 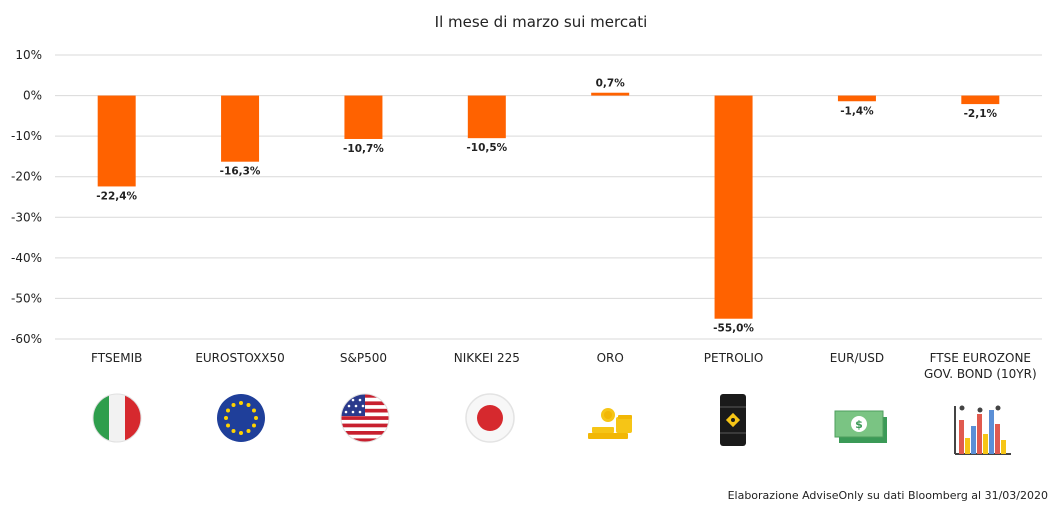 What do you see at coordinates (982, 430) in the screenshot?
I see `bar-chart-icon` at bounding box center [982, 430].